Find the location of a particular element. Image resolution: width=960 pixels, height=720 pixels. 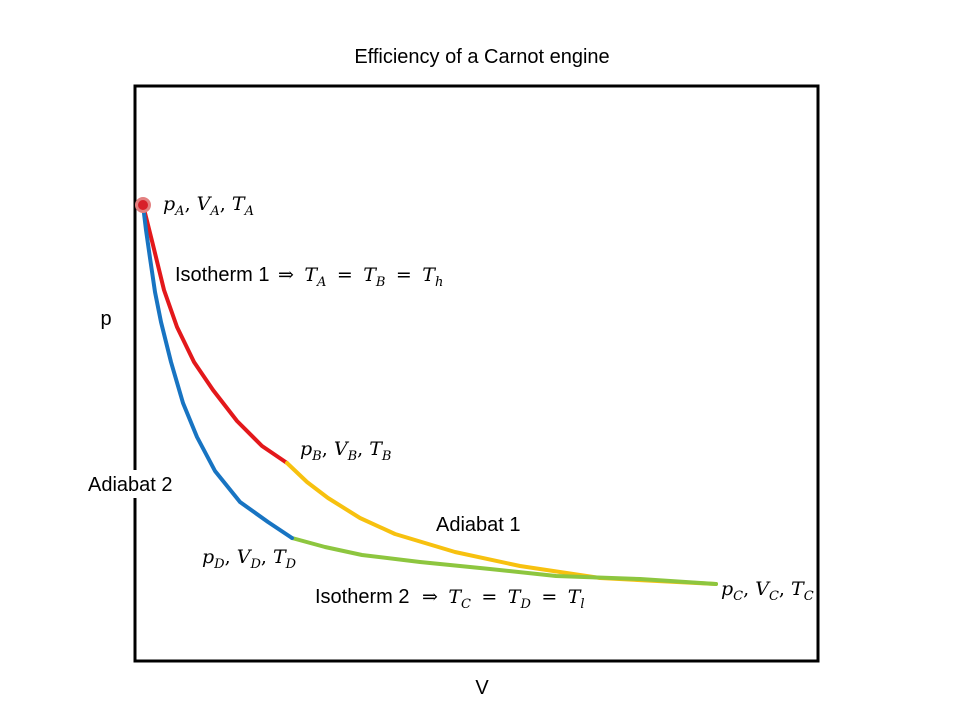

adiabat-2-label-bg is located at coordinates (137, 484).